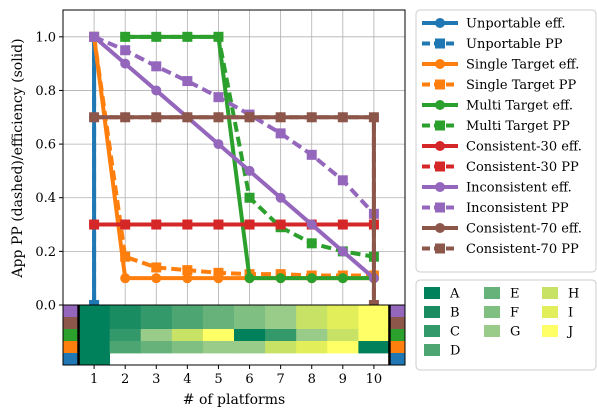 This screenshot has height=410, width=597. What do you see at coordinates (432, 293) in the screenshot?
I see `platform-swatch-a` at bounding box center [432, 293].